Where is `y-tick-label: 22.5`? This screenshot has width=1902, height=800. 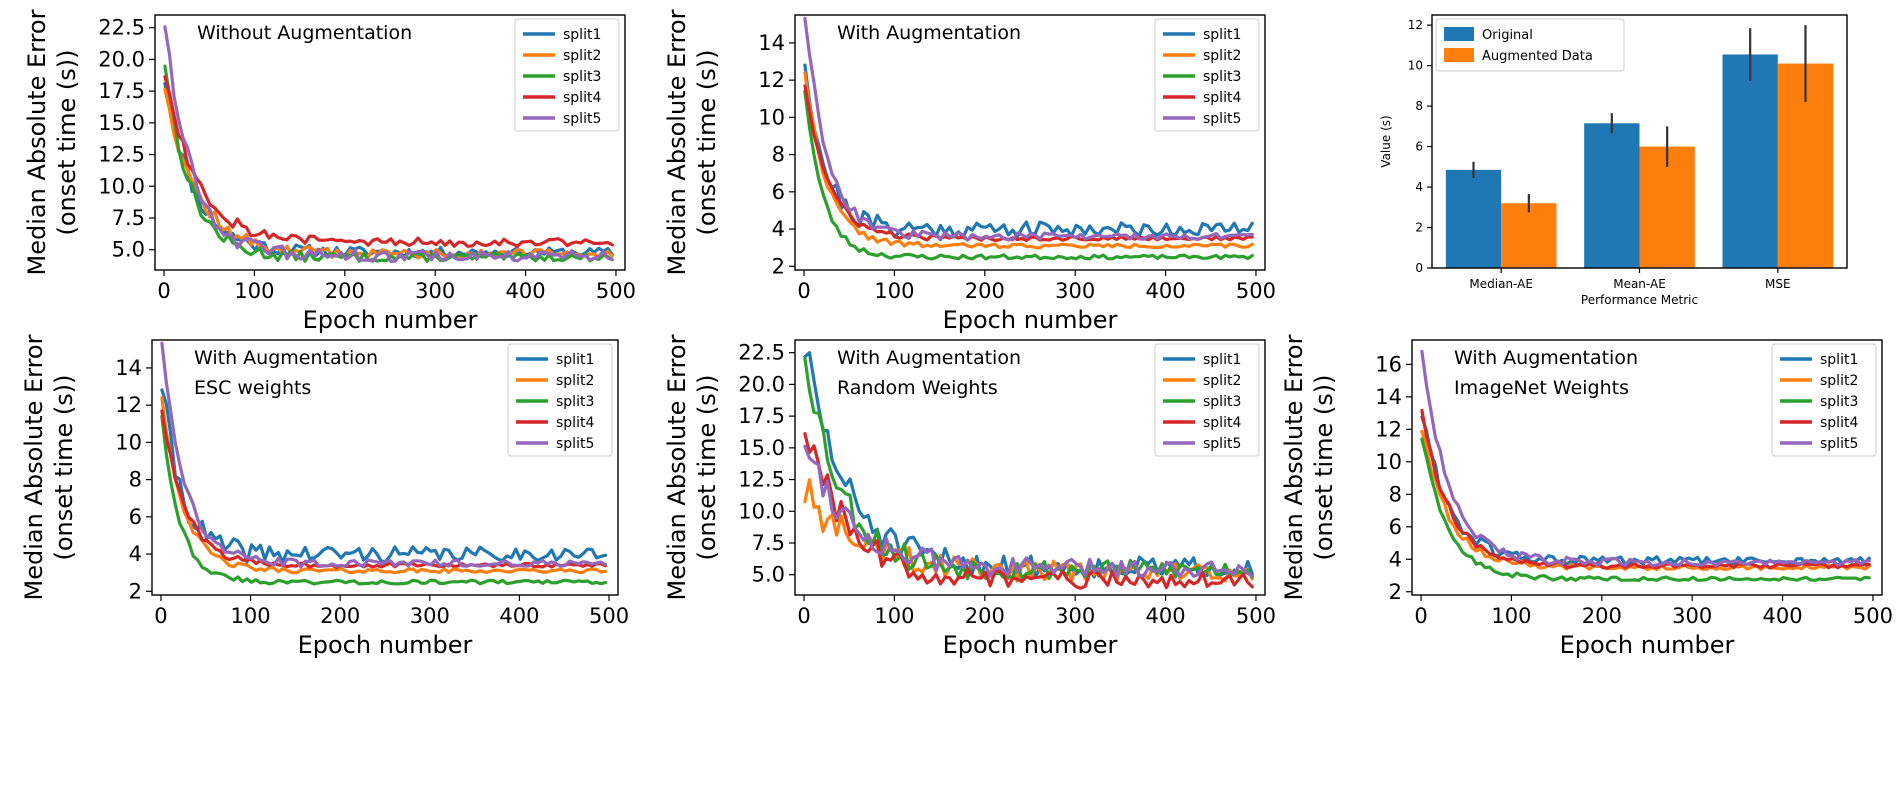 y-tick-label: 22.5 is located at coordinates (121, 28).